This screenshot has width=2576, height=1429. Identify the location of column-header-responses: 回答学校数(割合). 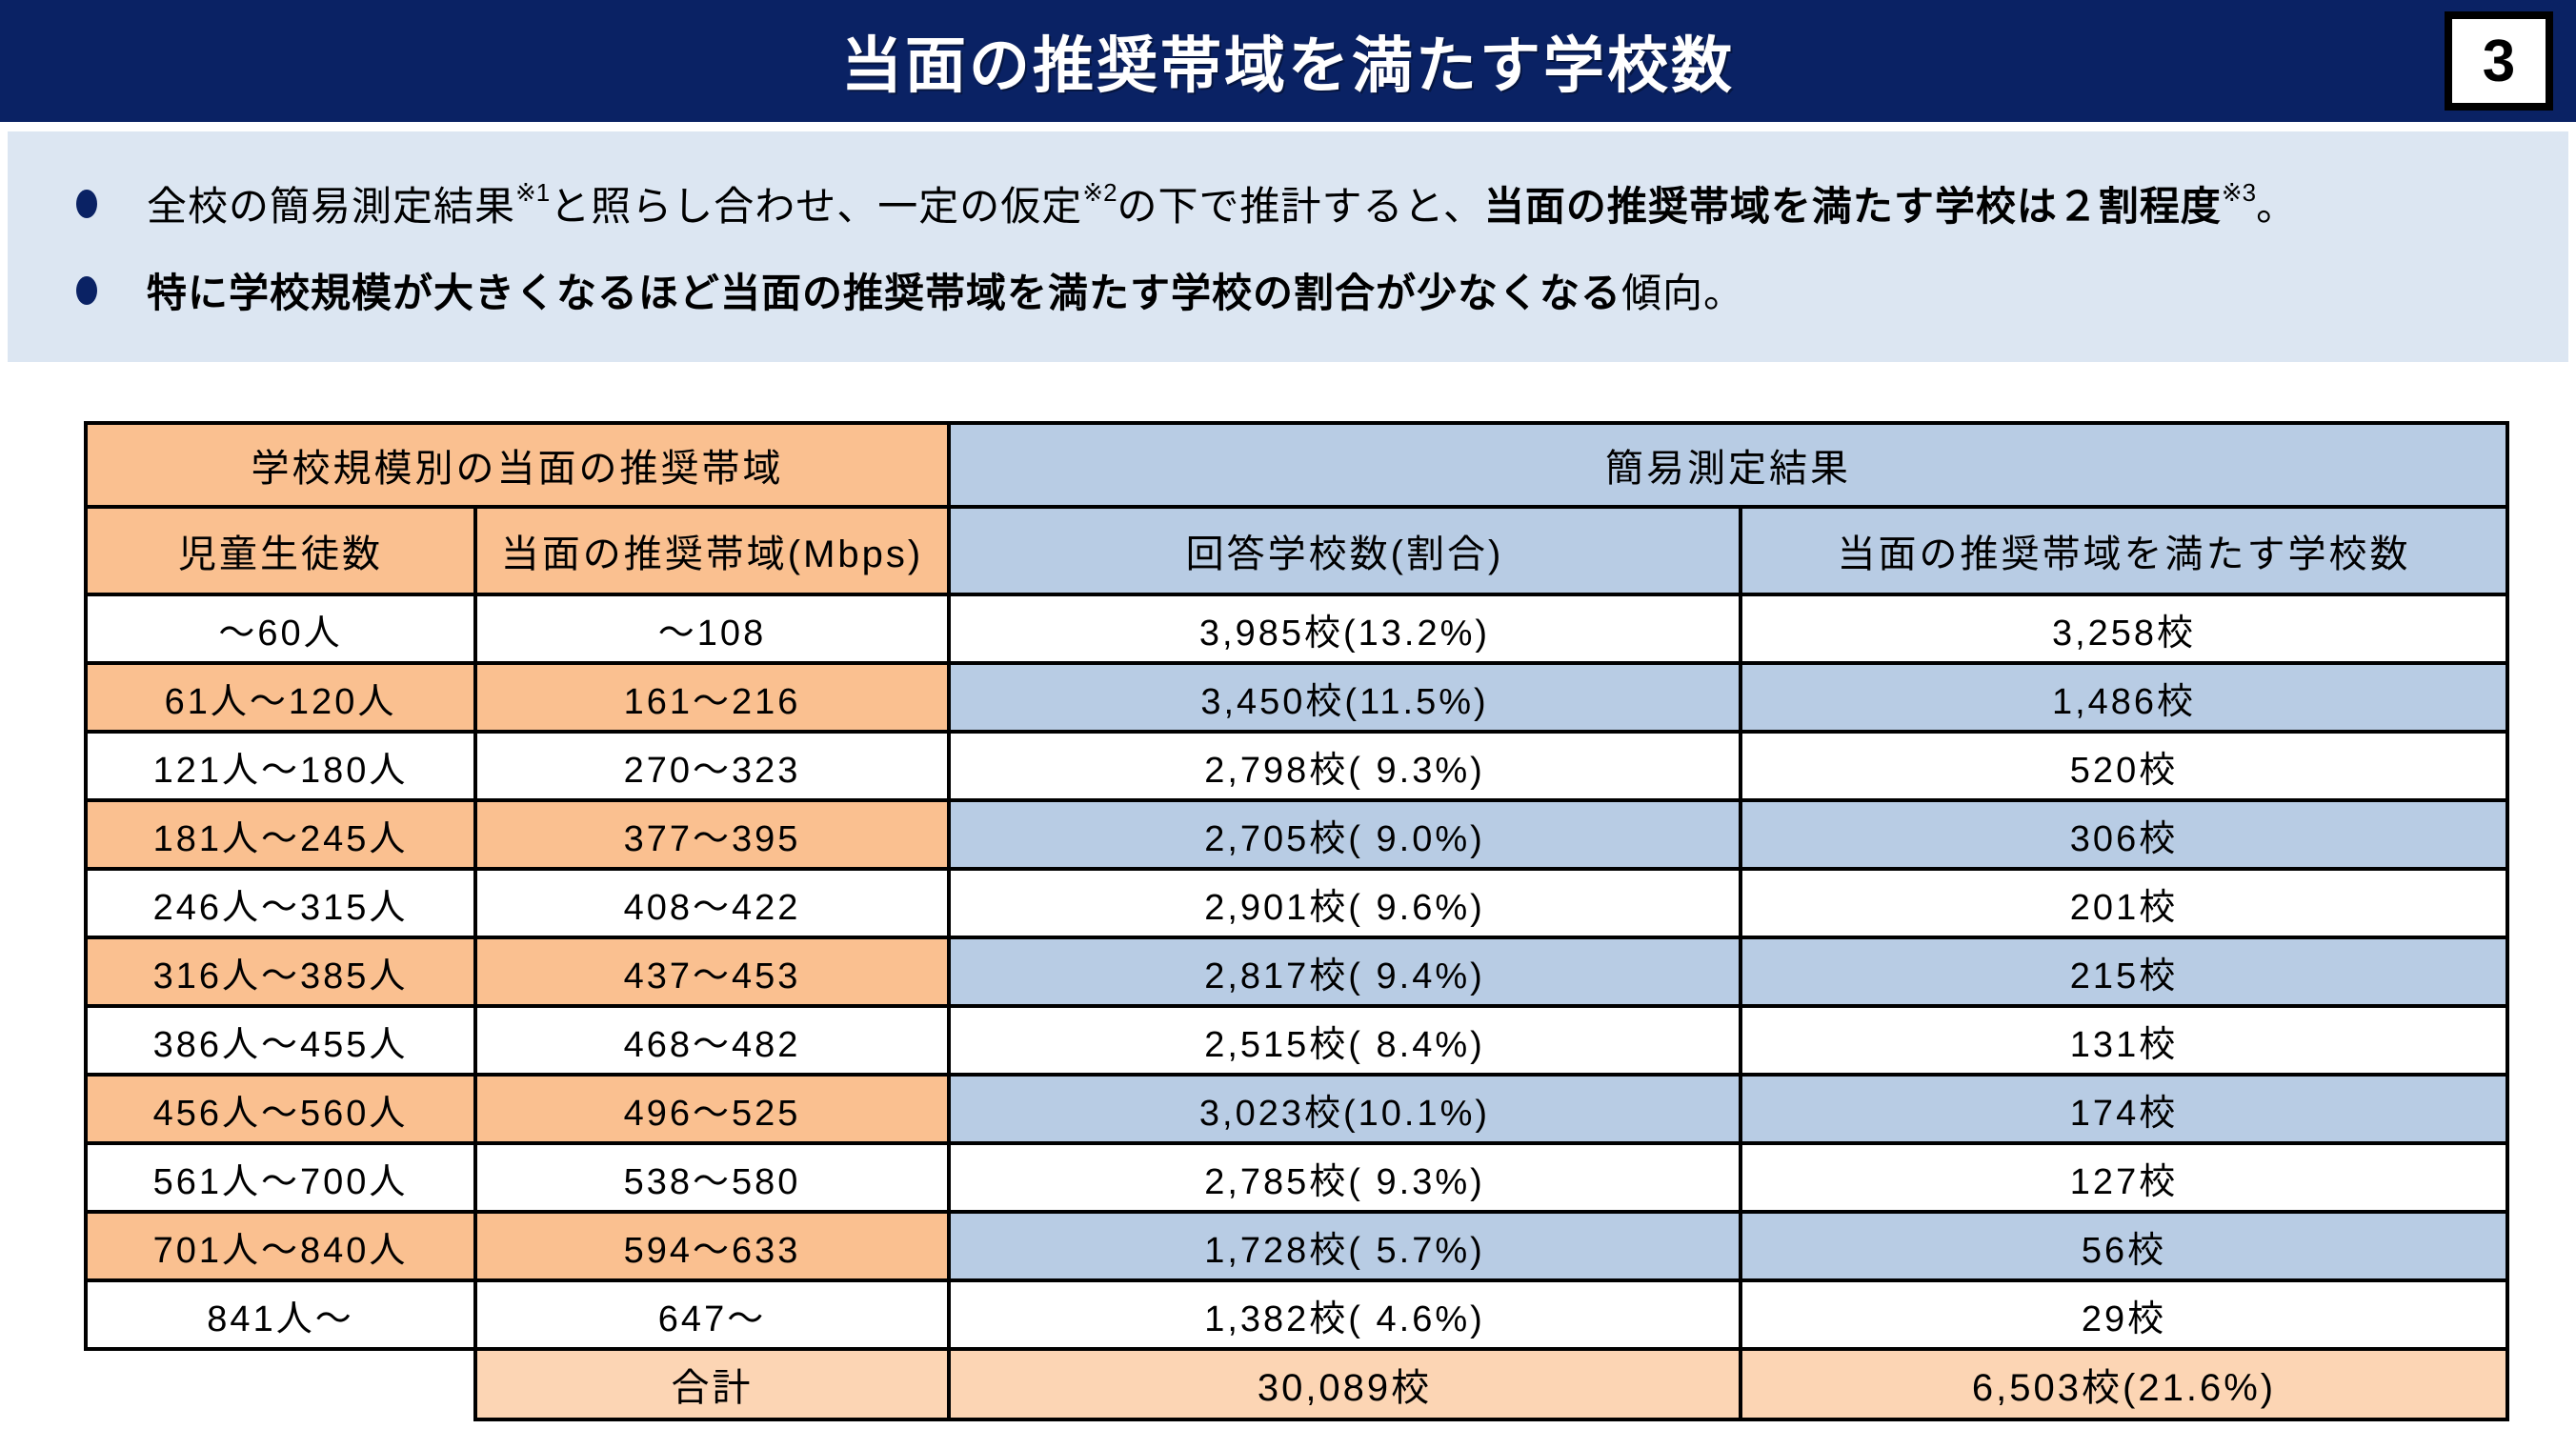
(1344, 550).